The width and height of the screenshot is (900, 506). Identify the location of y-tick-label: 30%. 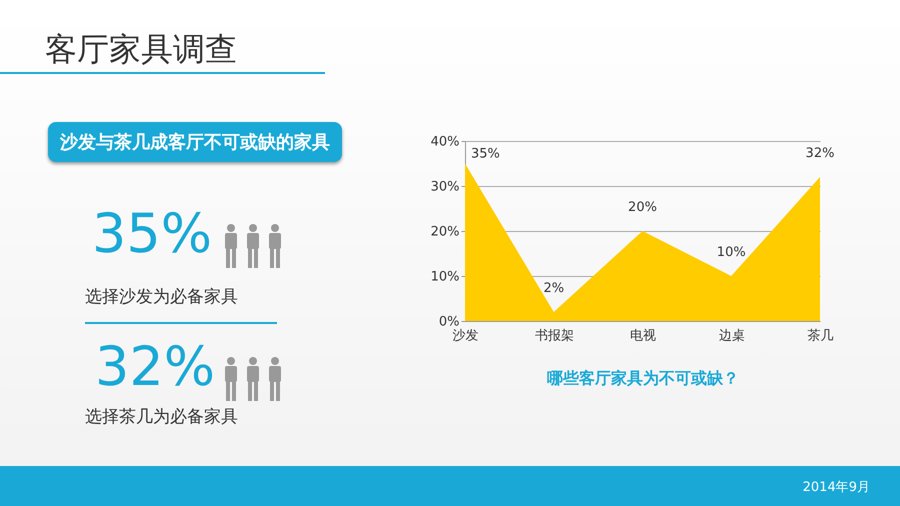
(445, 187).